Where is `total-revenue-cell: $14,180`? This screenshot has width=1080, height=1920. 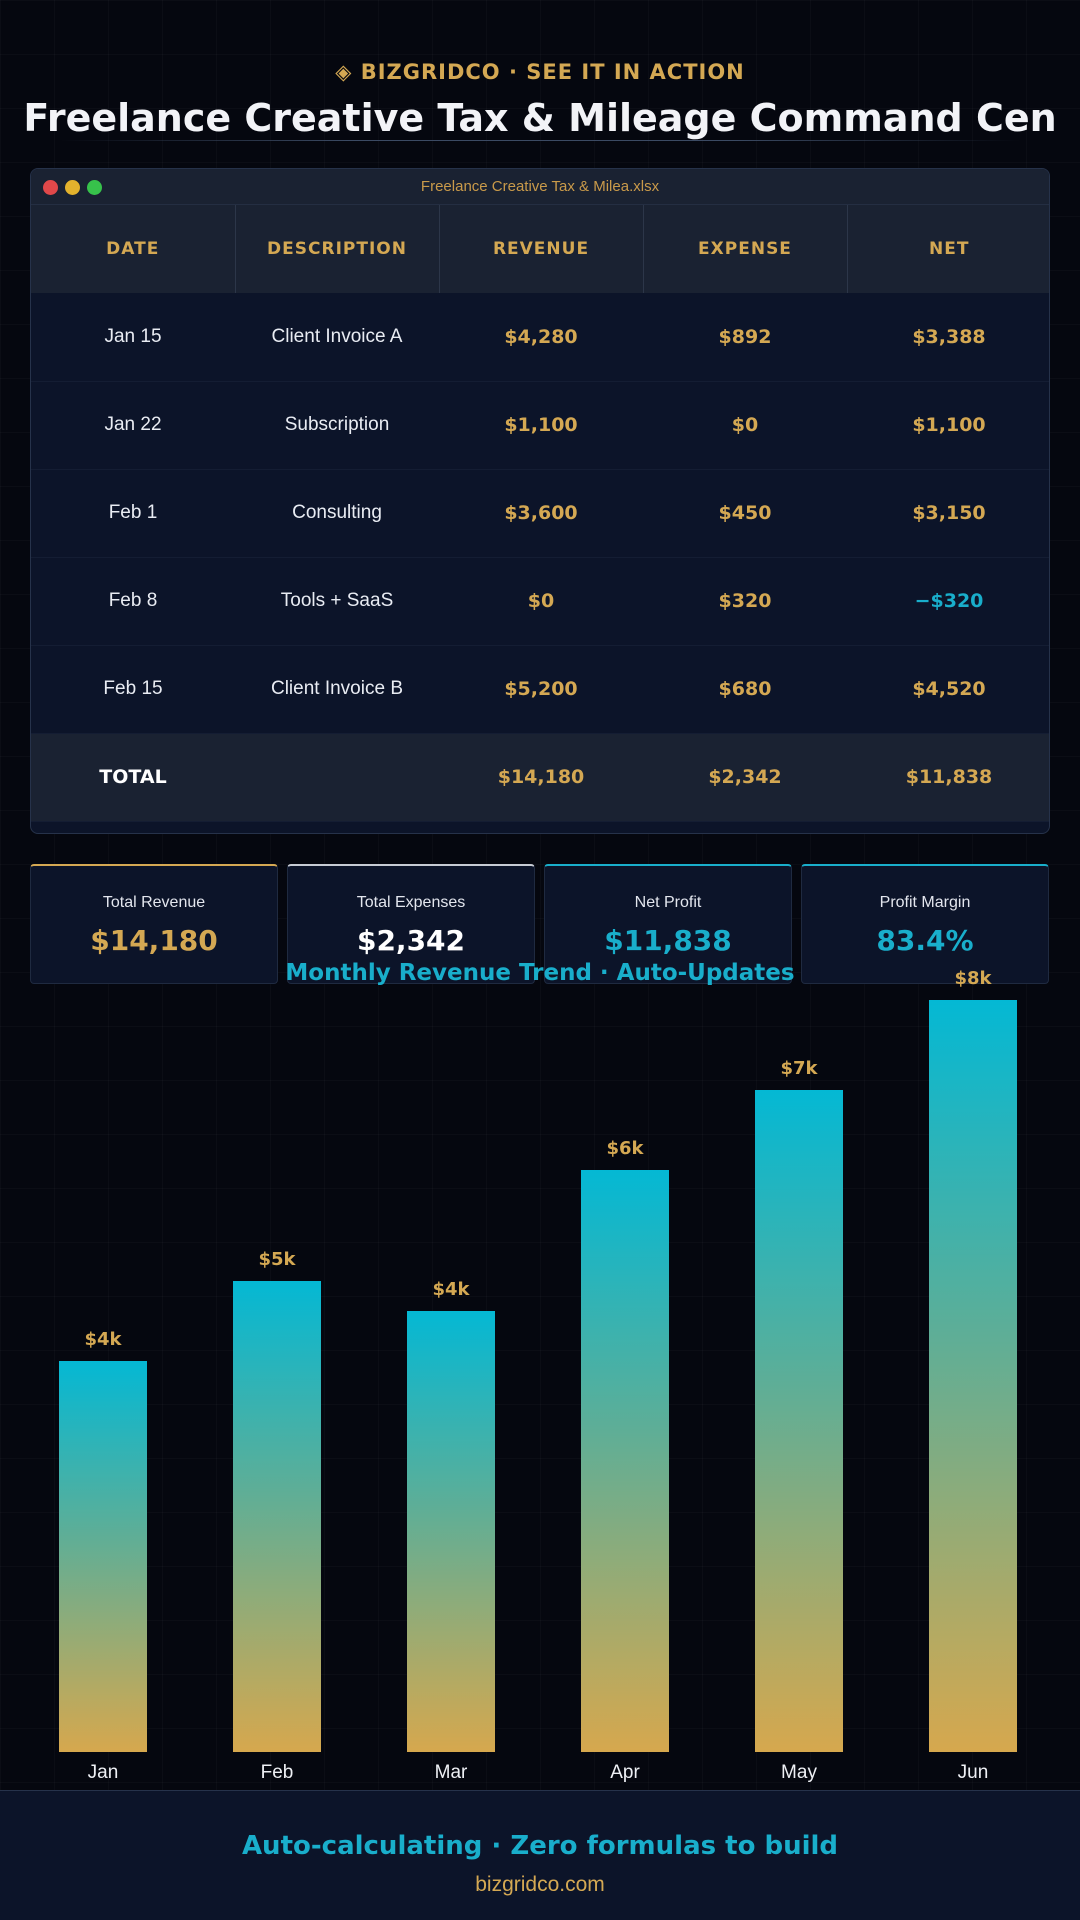
total-revenue-cell: $14,180 is located at coordinates (541, 777).